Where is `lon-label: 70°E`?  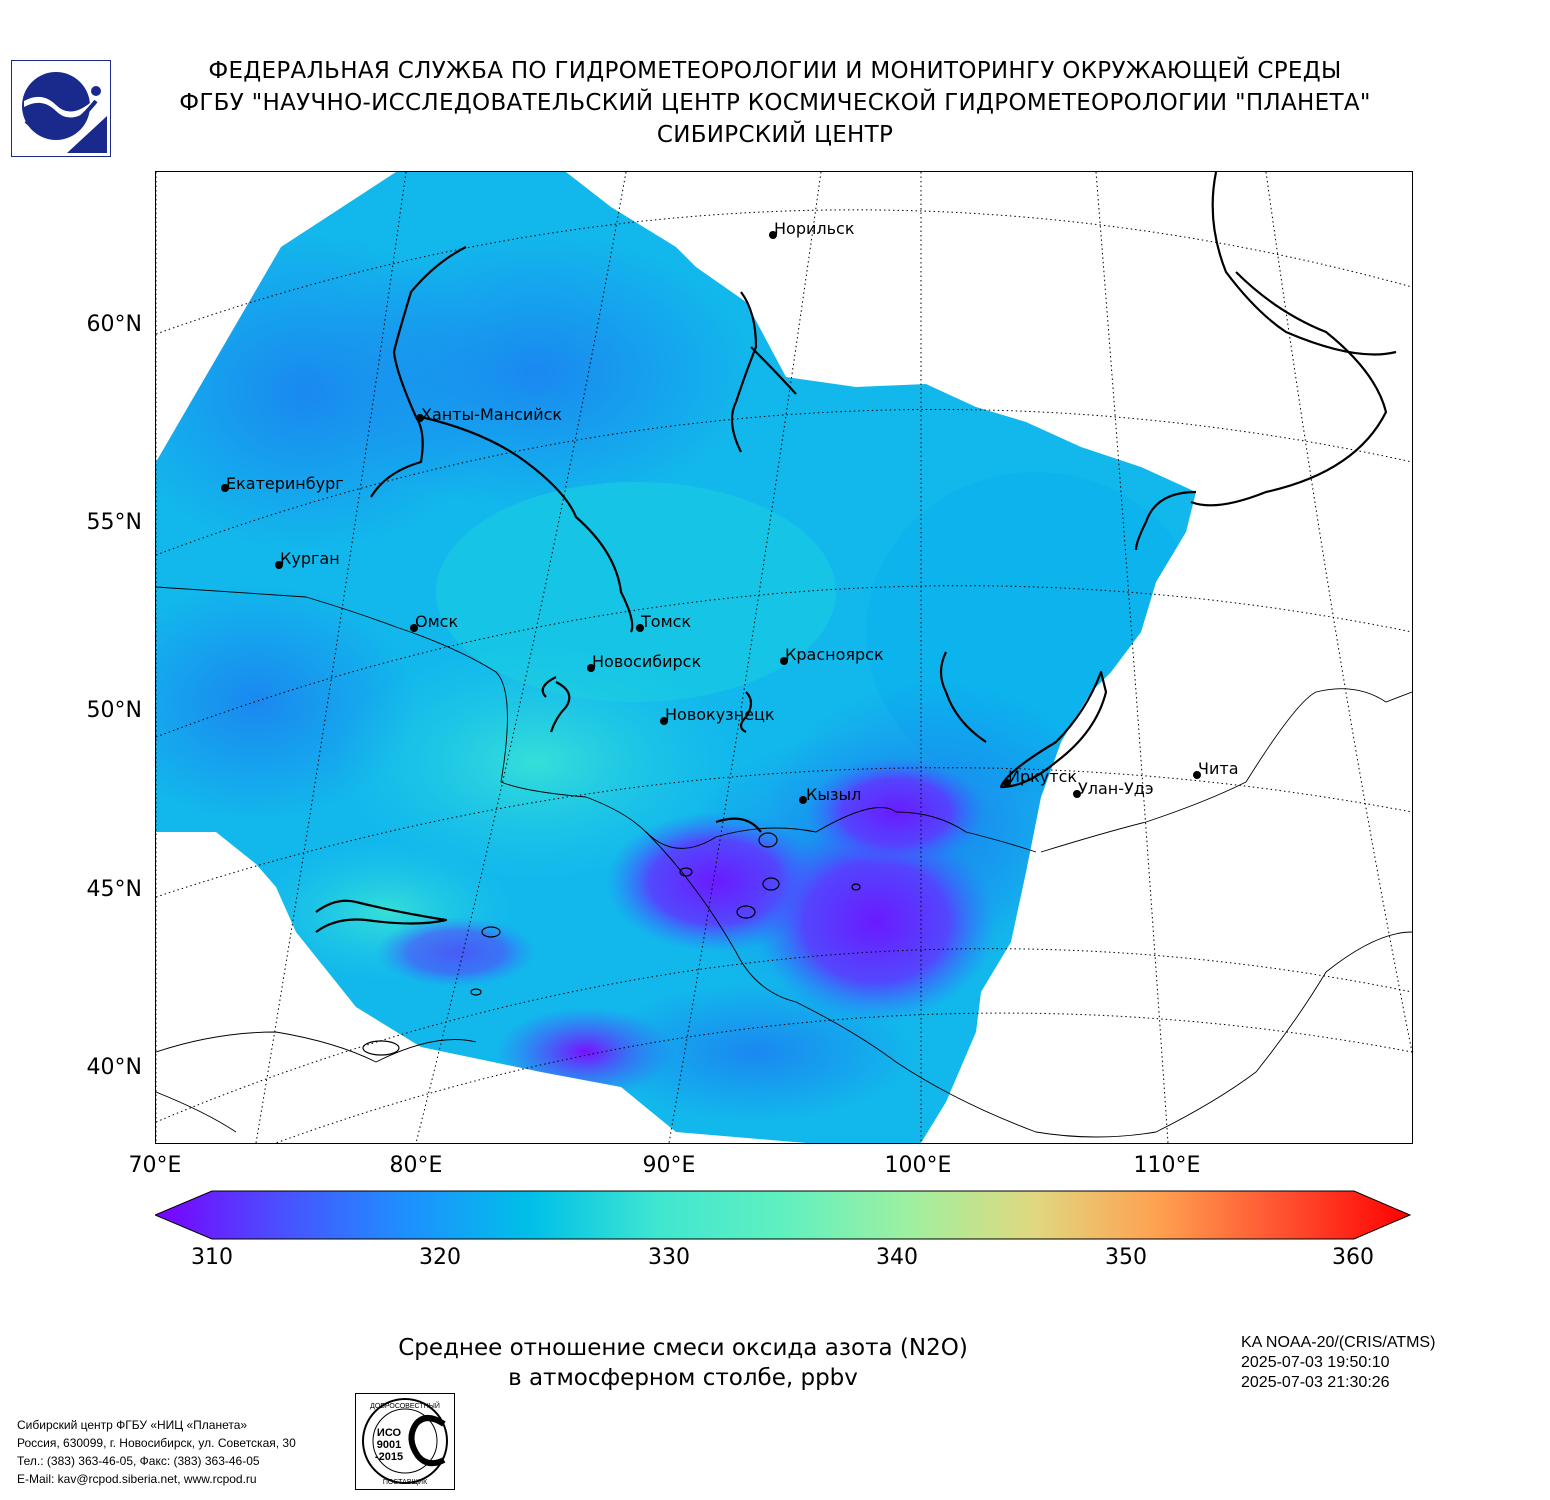 lon-label: 70°E is located at coordinates (155, 1165).